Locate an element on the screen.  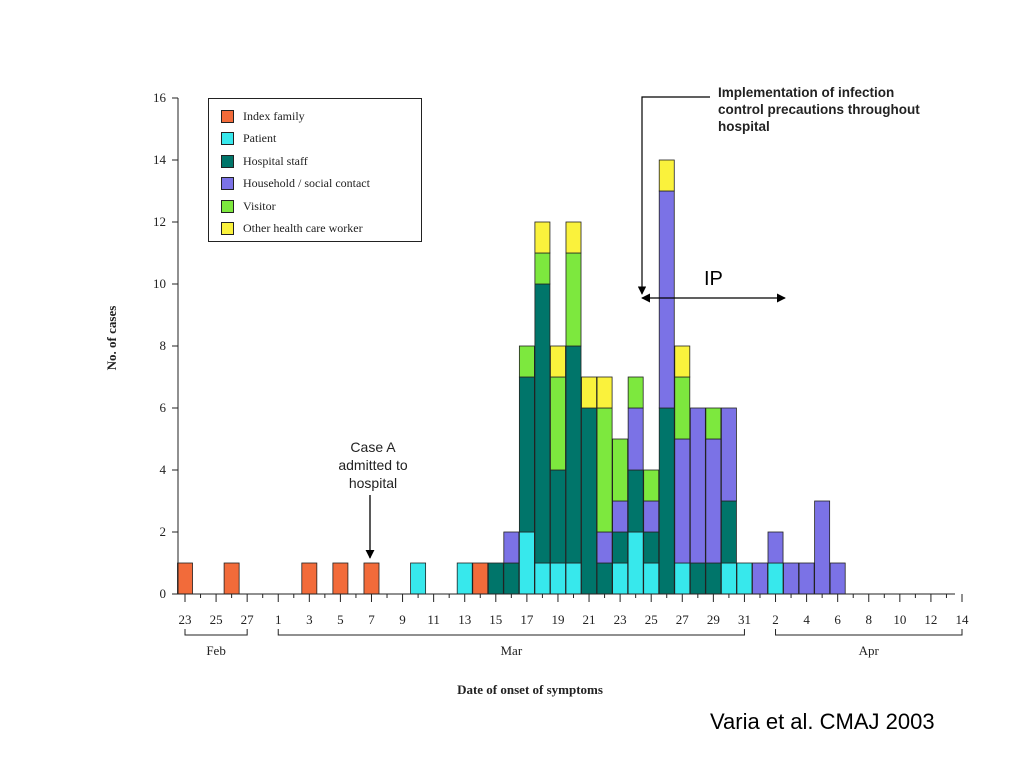
implementation-arrow is located at coordinates (673, 195).